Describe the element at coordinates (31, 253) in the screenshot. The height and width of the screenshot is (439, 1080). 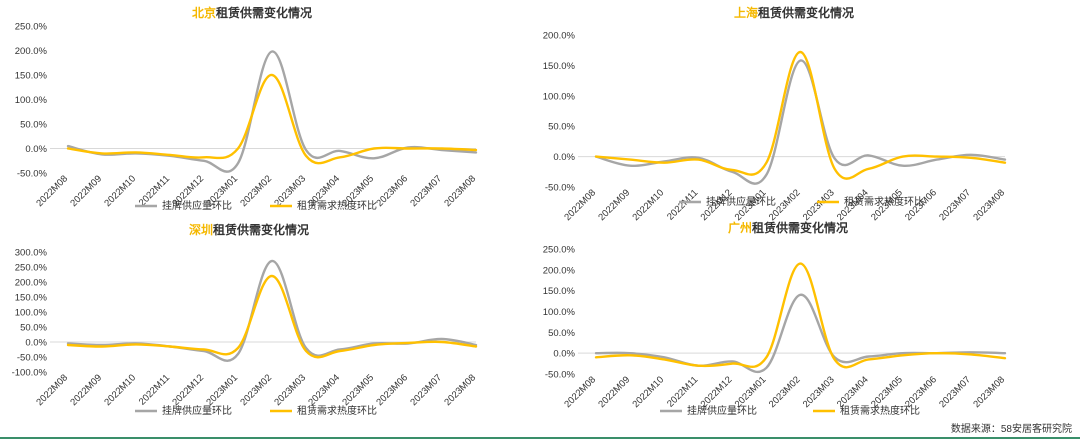
I see `y-tick-label: 300.0%` at that location.